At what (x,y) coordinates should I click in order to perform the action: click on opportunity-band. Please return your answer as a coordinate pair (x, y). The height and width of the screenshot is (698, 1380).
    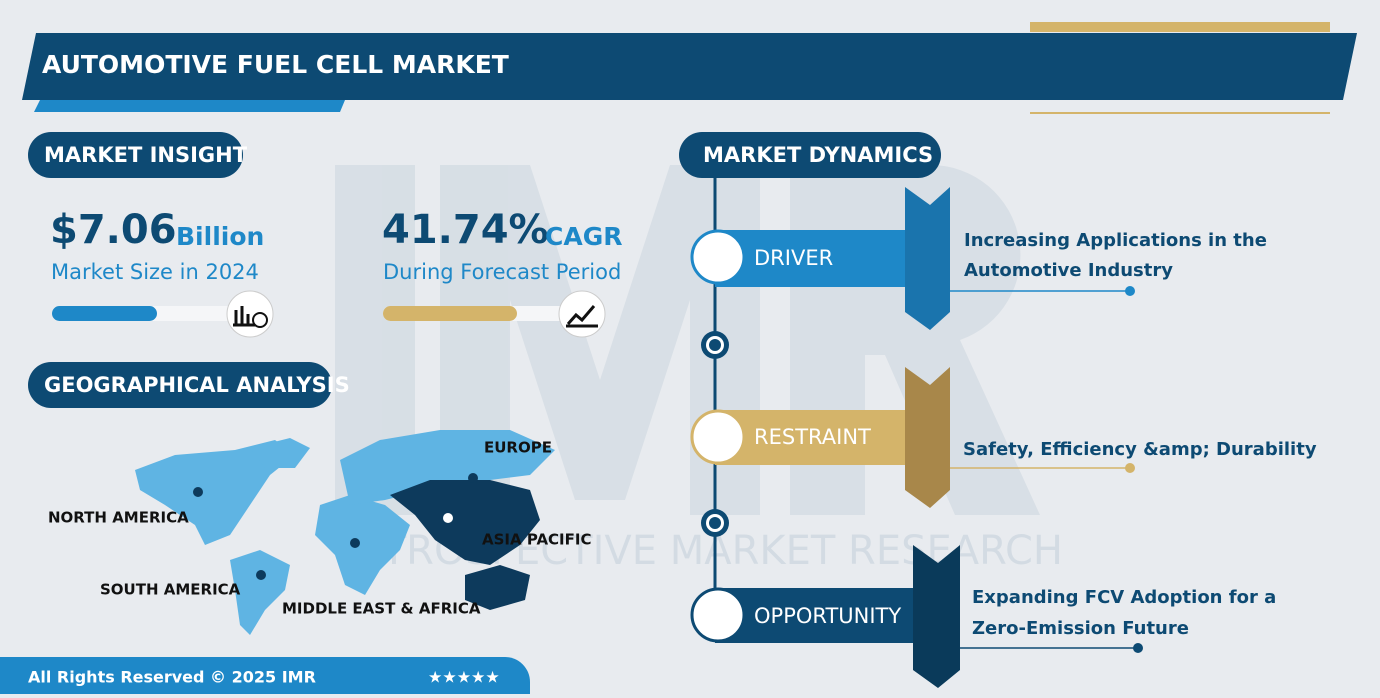
    Looking at the image, I should click on (817, 615).